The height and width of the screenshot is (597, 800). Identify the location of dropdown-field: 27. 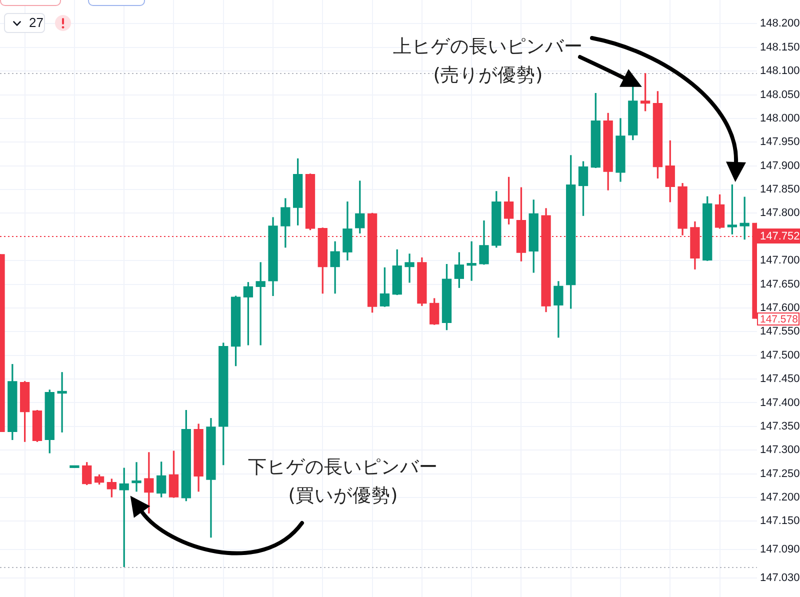
(24, 23).